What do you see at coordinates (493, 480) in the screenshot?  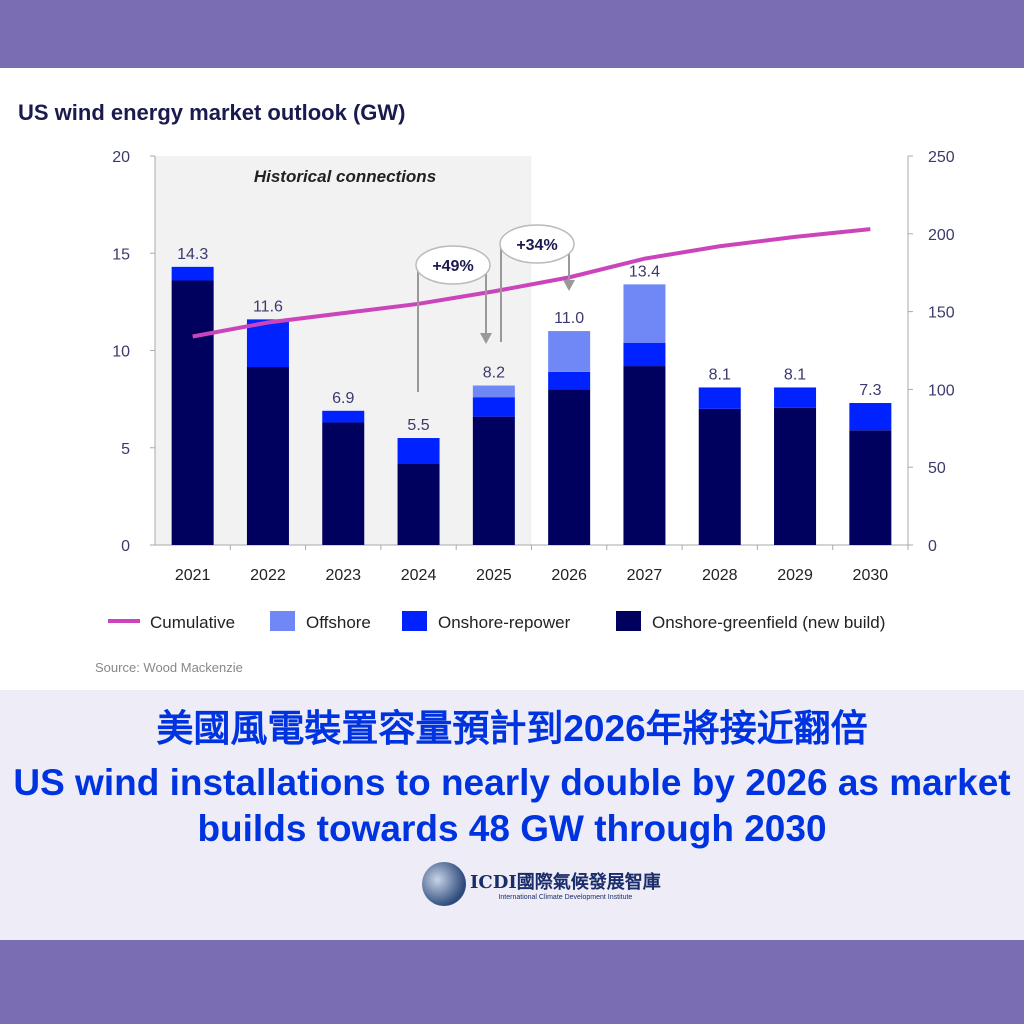 I see `bar-onshore-greenfield-2025` at bounding box center [493, 480].